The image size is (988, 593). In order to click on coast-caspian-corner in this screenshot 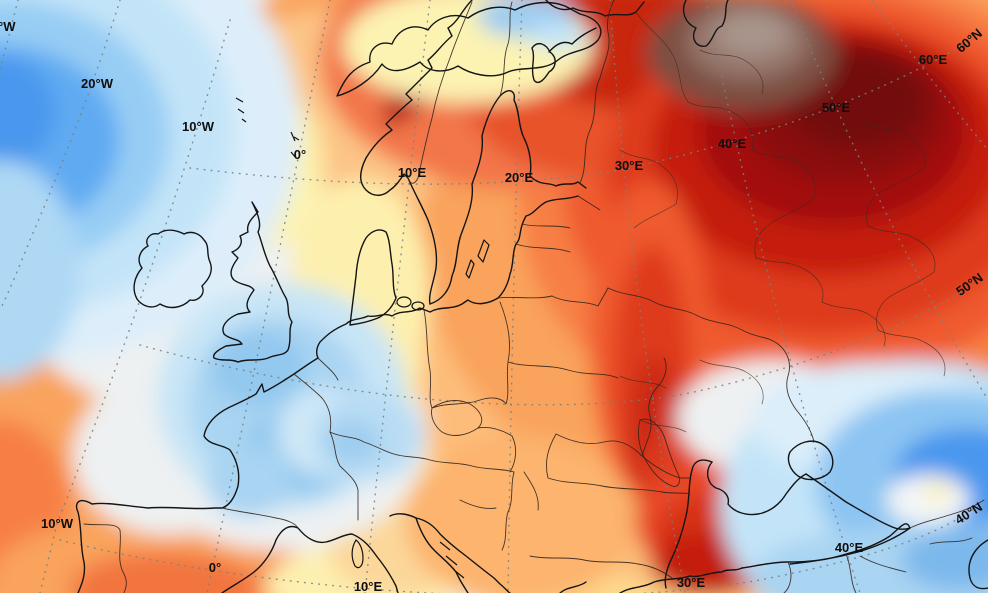, I will do `click(978, 564)`.